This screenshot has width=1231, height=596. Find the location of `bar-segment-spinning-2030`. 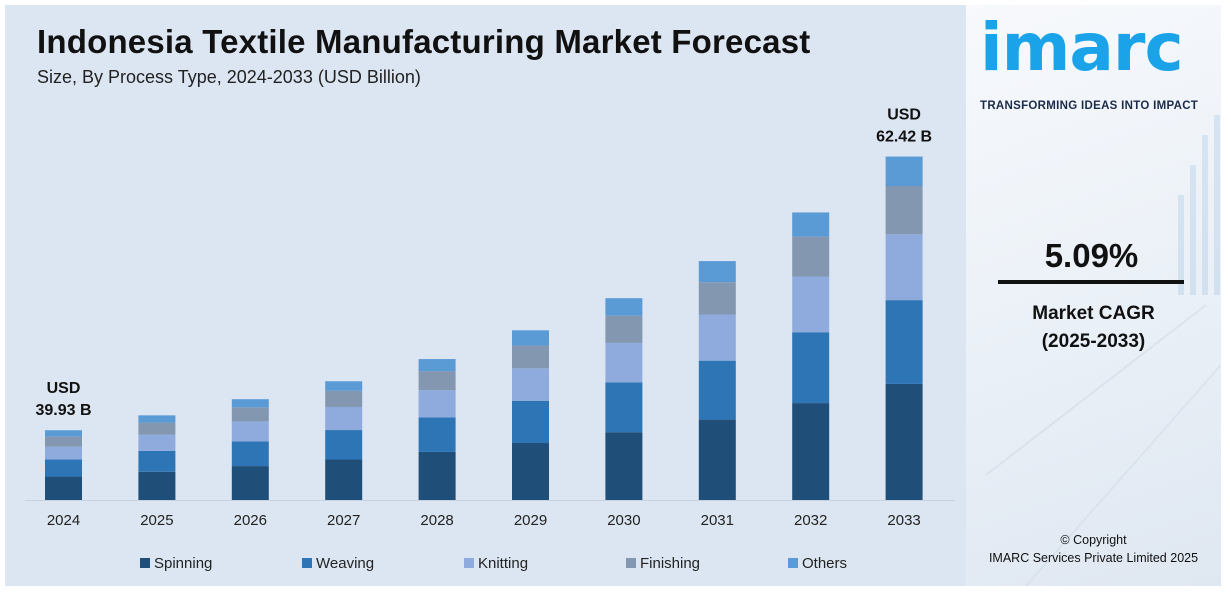

bar-segment-spinning-2030 is located at coordinates (624, 466).